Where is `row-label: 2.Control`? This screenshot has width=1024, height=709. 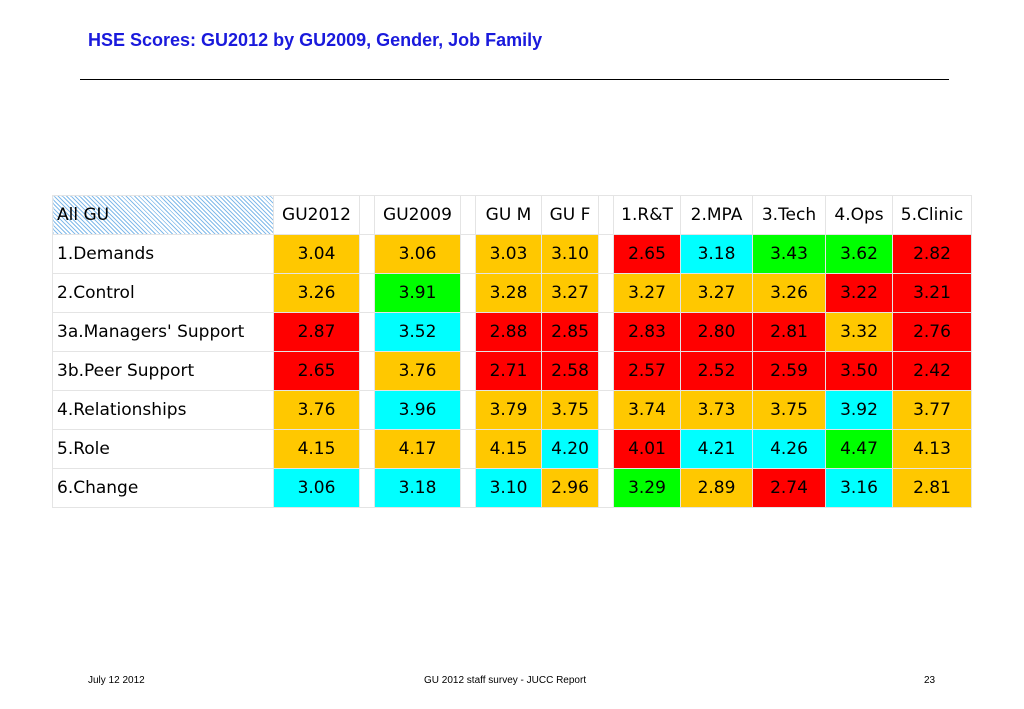 row-label: 2.Control is located at coordinates (163, 293).